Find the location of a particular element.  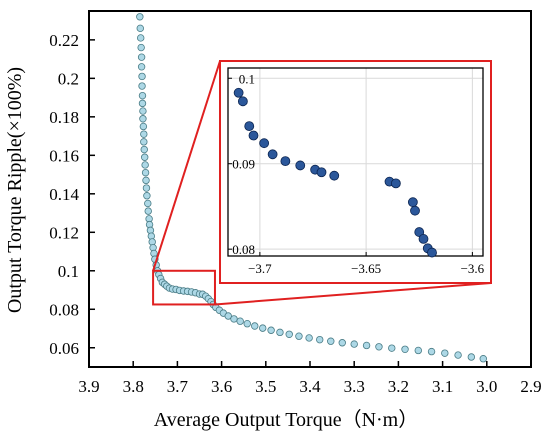

inset-x-axis: −3.7 −3.65 −3.6 is located at coordinates (366, 264).